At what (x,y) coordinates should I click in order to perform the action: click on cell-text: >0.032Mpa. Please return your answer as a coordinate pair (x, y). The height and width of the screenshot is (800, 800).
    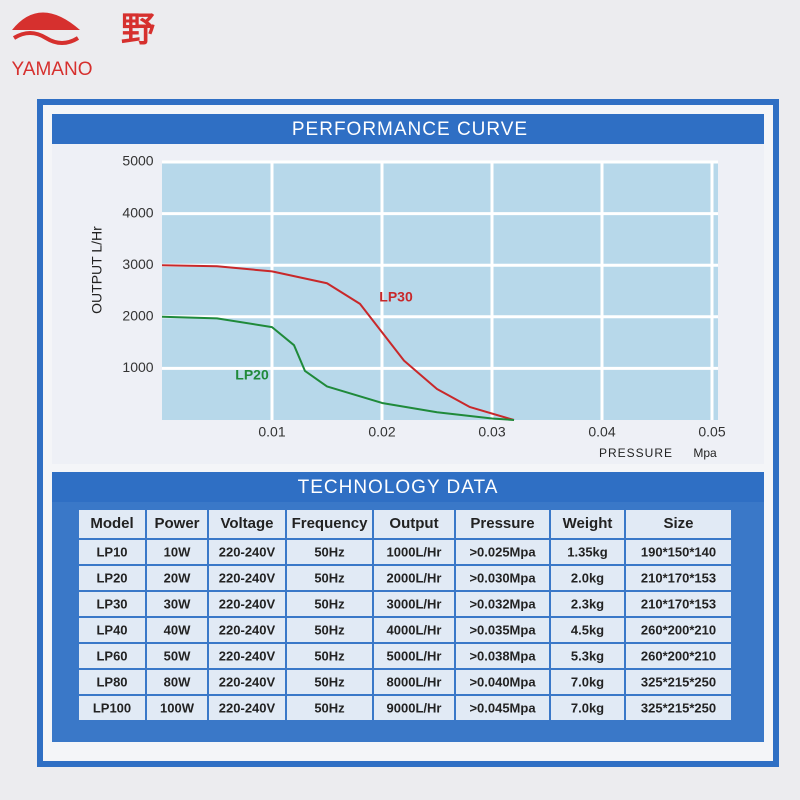
    Looking at the image, I should click on (502, 603).